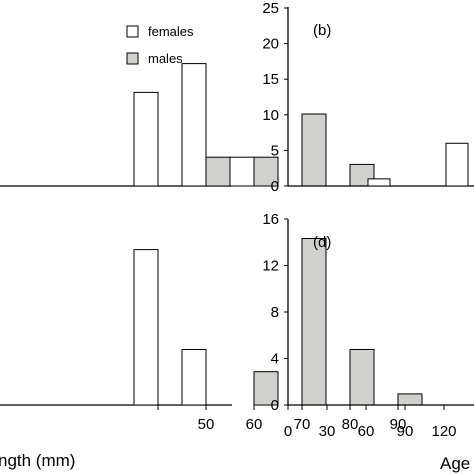  What do you see at coordinates (270, 8) in the screenshot?
I see `panel-b-y-tick-label: 25` at bounding box center [270, 8].